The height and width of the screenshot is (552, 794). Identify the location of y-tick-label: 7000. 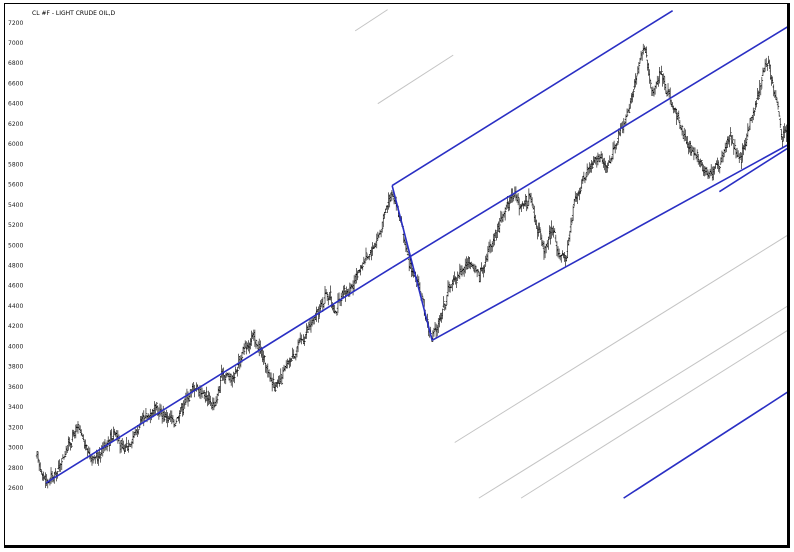
(15, 43).